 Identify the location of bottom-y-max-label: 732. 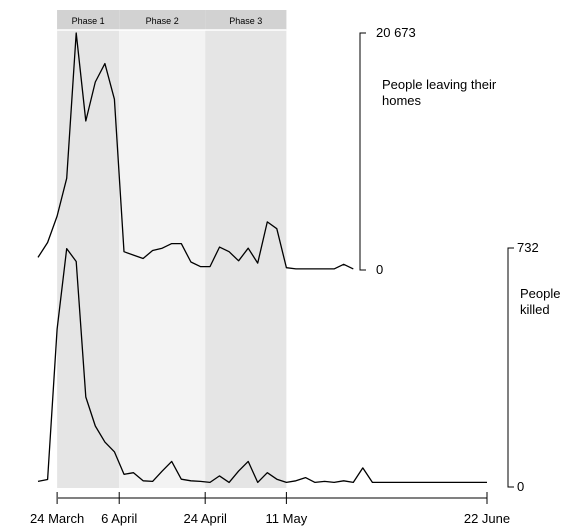
(528, 247).